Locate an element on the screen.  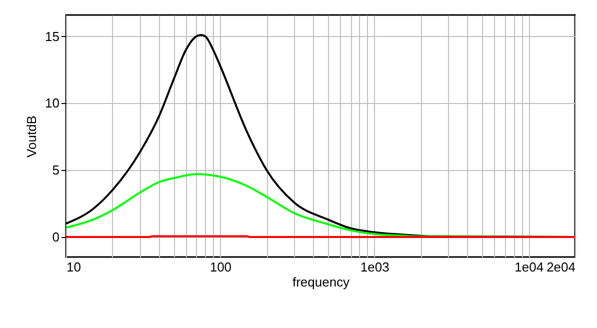
x-tick-label: 1e03 is located at coordinates (375, 267).